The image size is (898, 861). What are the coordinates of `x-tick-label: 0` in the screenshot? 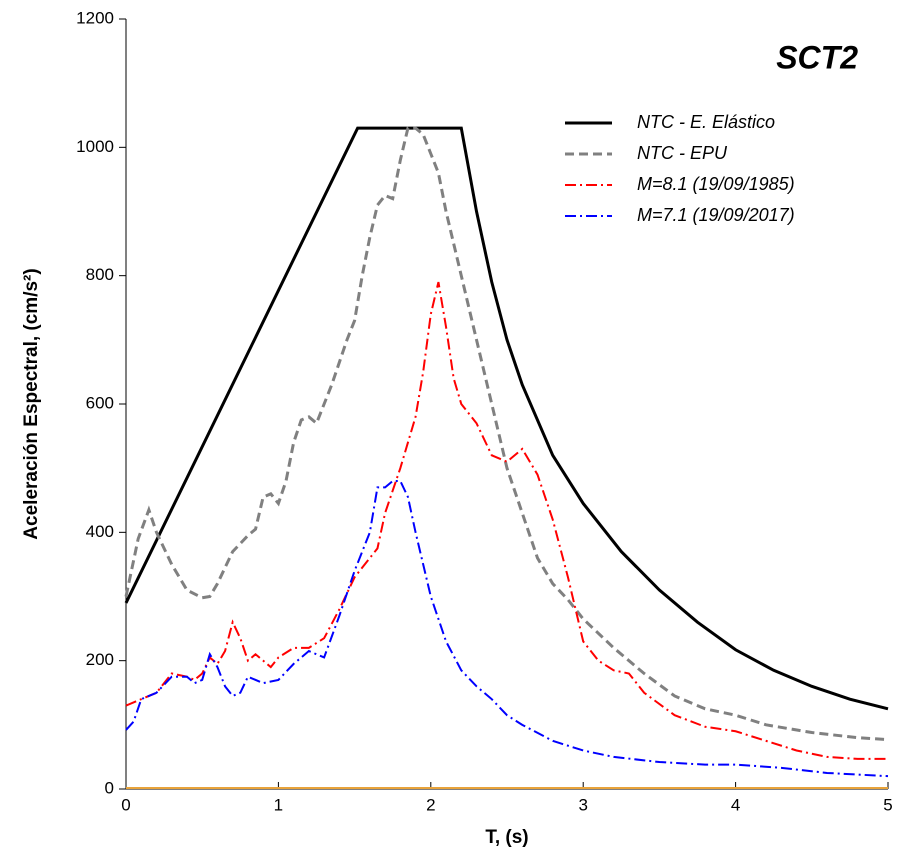 It's located at (125, 804).